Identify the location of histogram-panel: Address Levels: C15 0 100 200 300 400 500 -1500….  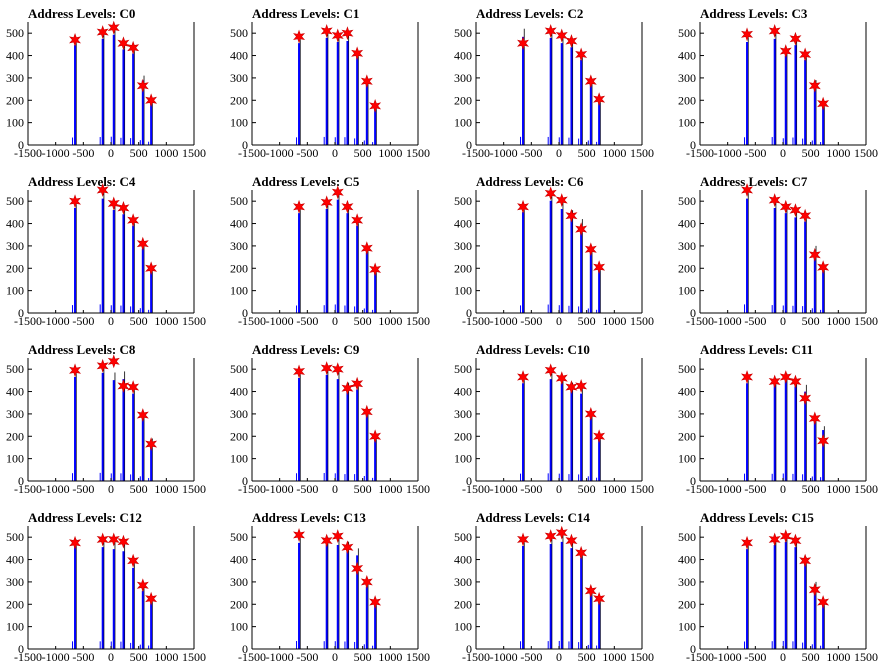
(778, 587).